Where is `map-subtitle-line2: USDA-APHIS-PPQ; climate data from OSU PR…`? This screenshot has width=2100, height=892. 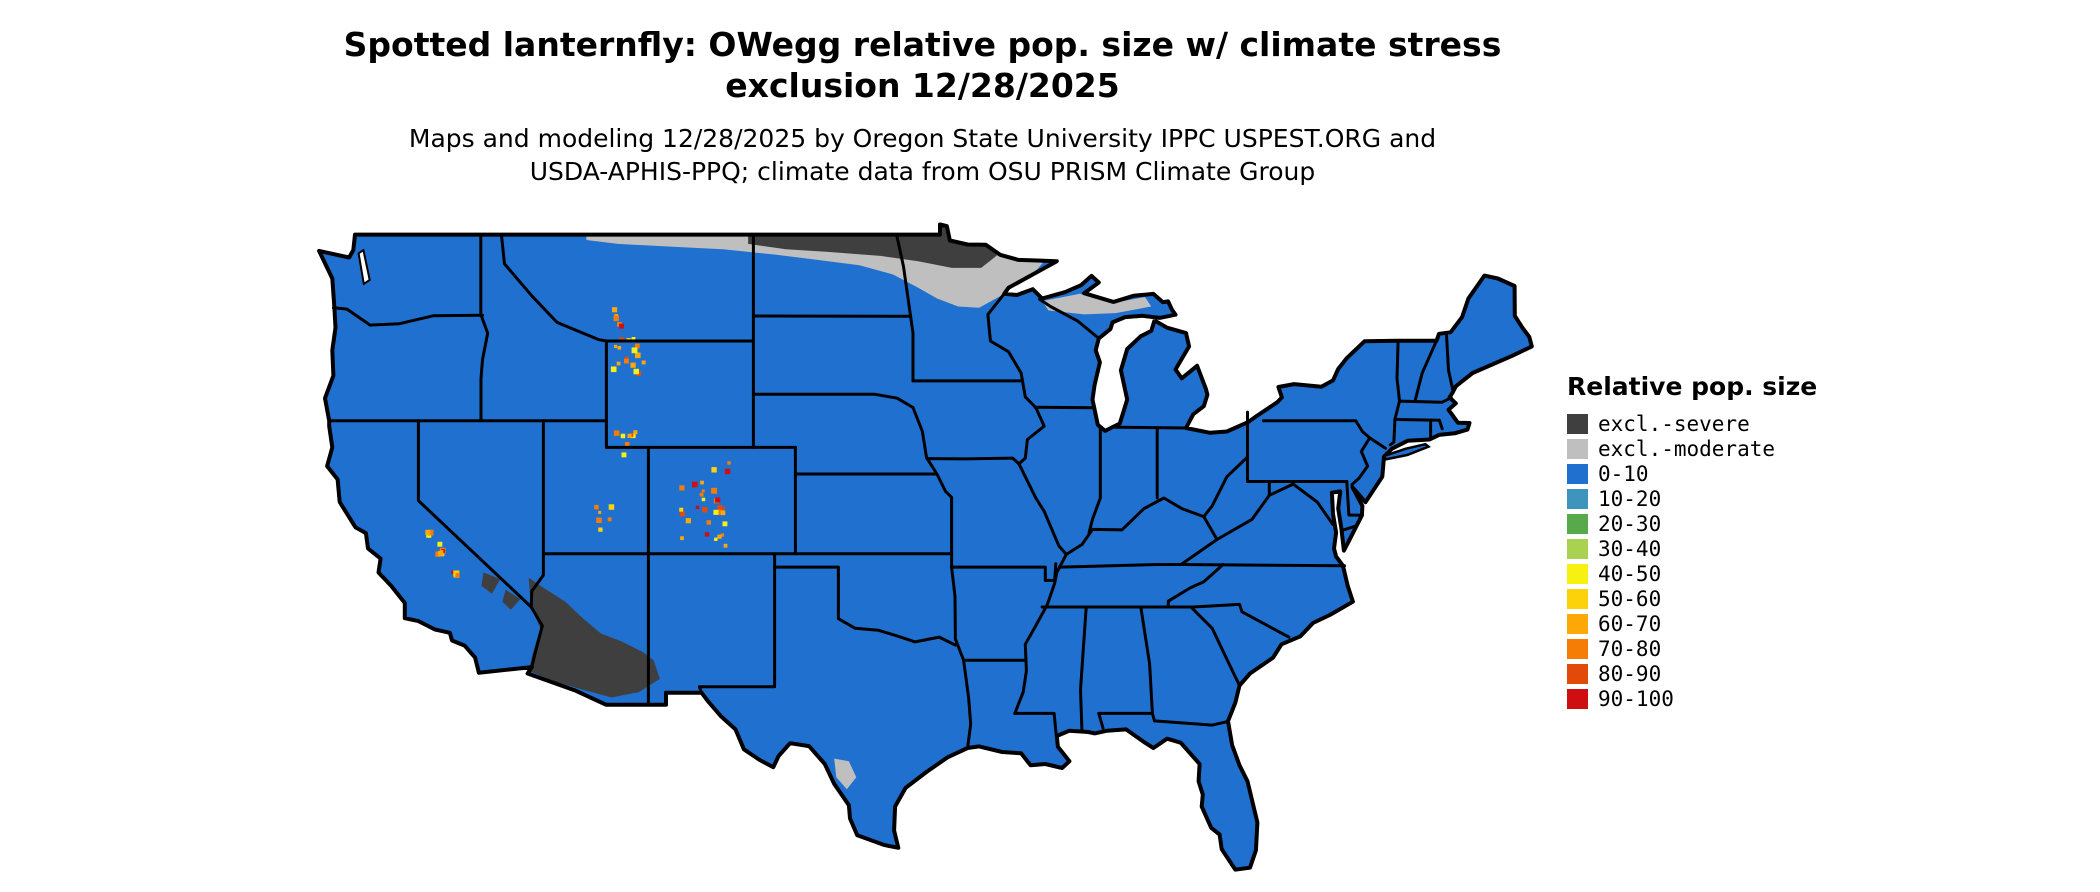 map-subtitle-line2: USDA-APHIS-PPQ; climate data from OSU PR… is located at coordinates (922, 171).